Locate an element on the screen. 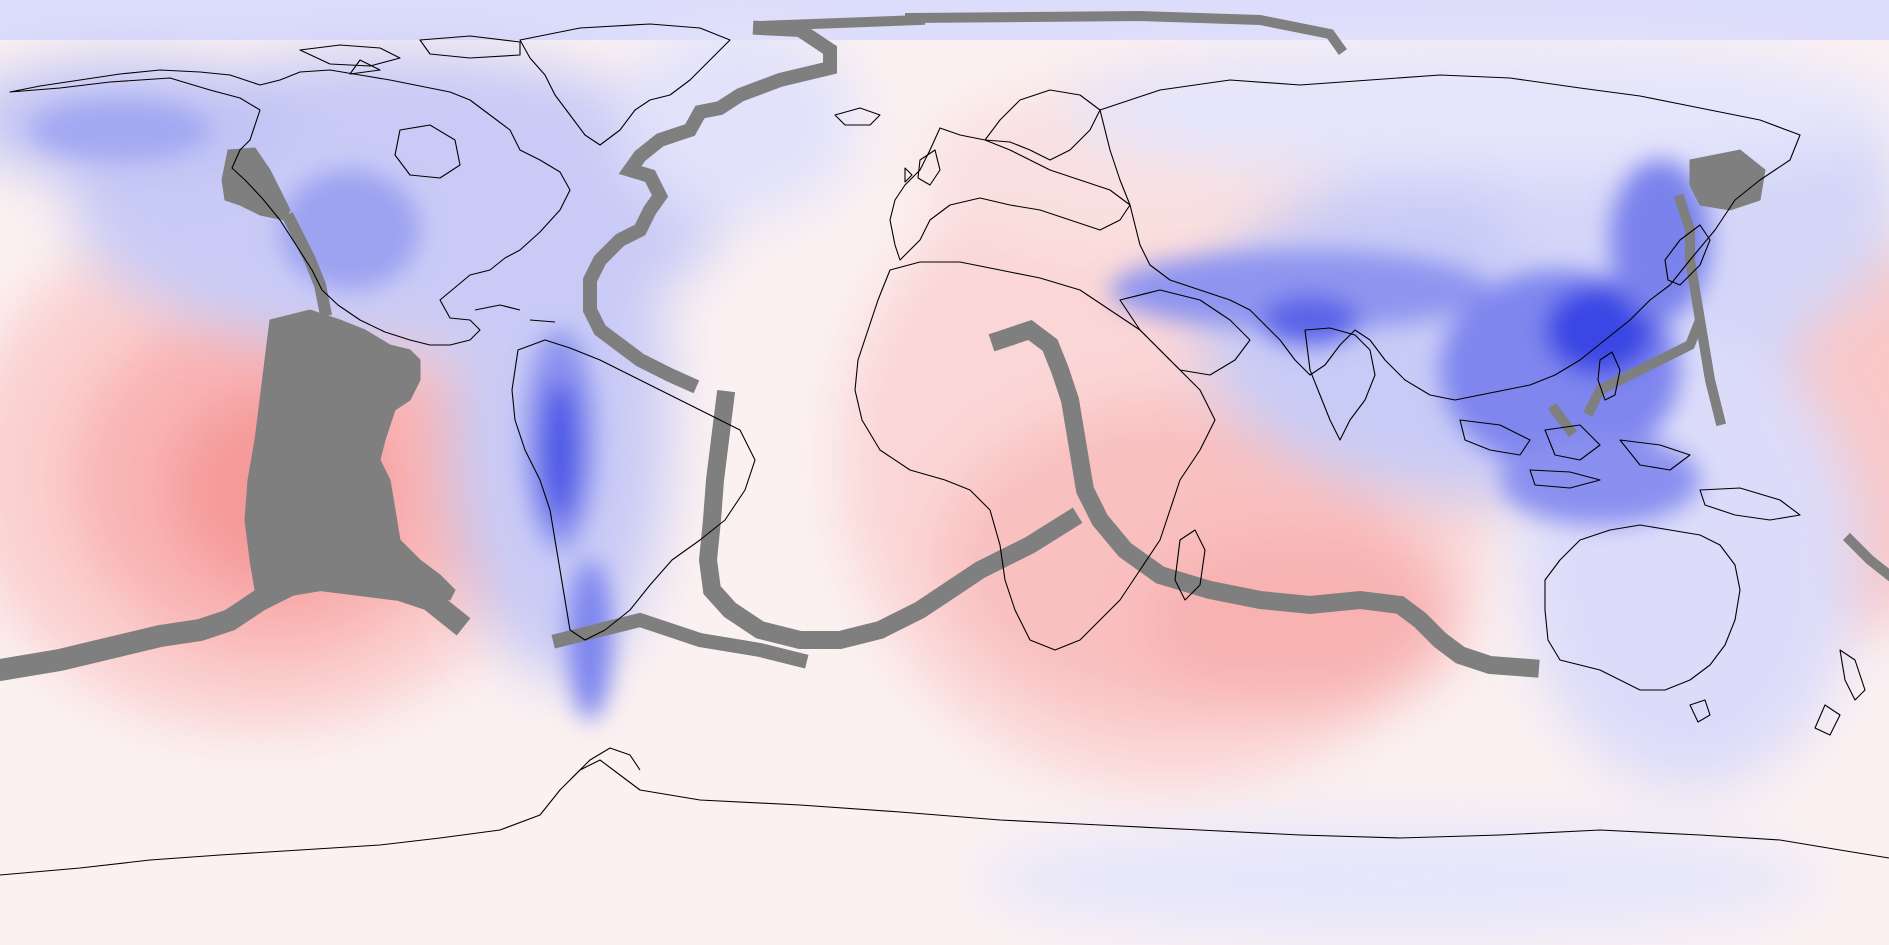  coast-iceland is located at coordinates (857, 116).